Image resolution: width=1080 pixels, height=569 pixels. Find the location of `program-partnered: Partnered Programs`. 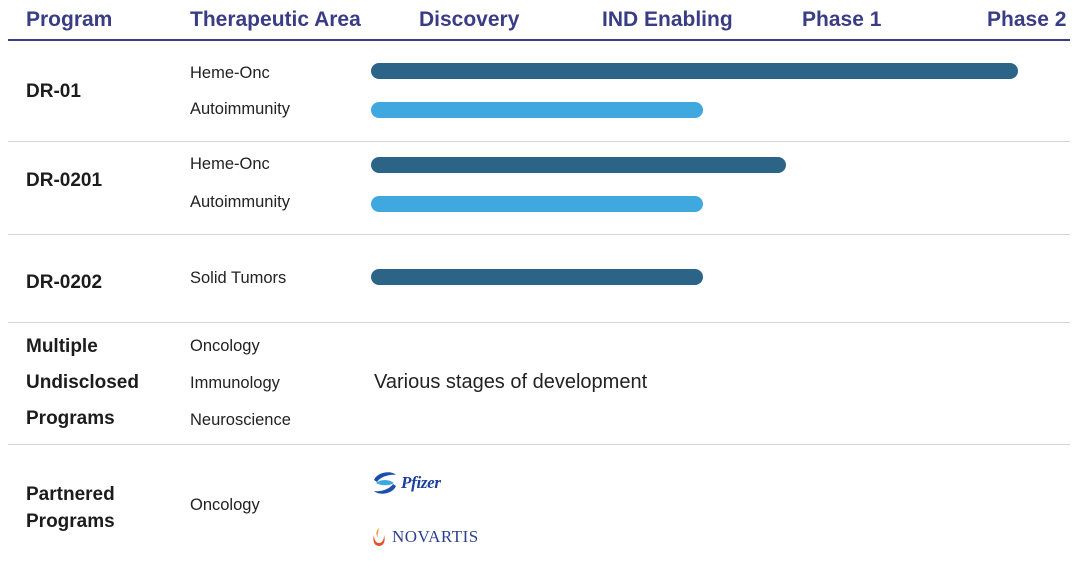

program-partnered: Partnered Programs is located at coordinates (70, 508).